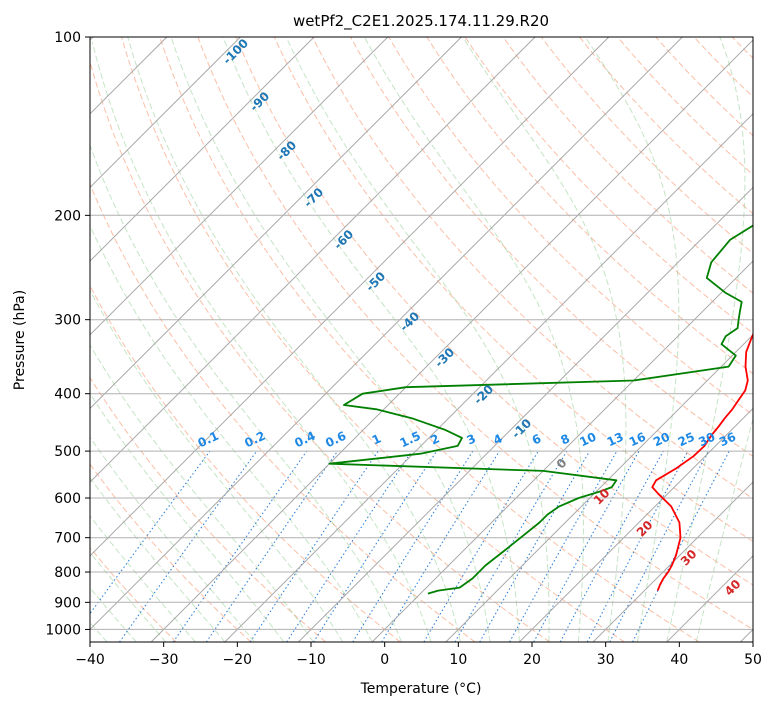 The height and width of the screenshot is (708, 775). What do you see at coordinates (661, 440) in the screenshot?
I see `mixing-ratio-label: 20` at bounding box center [661, 440].